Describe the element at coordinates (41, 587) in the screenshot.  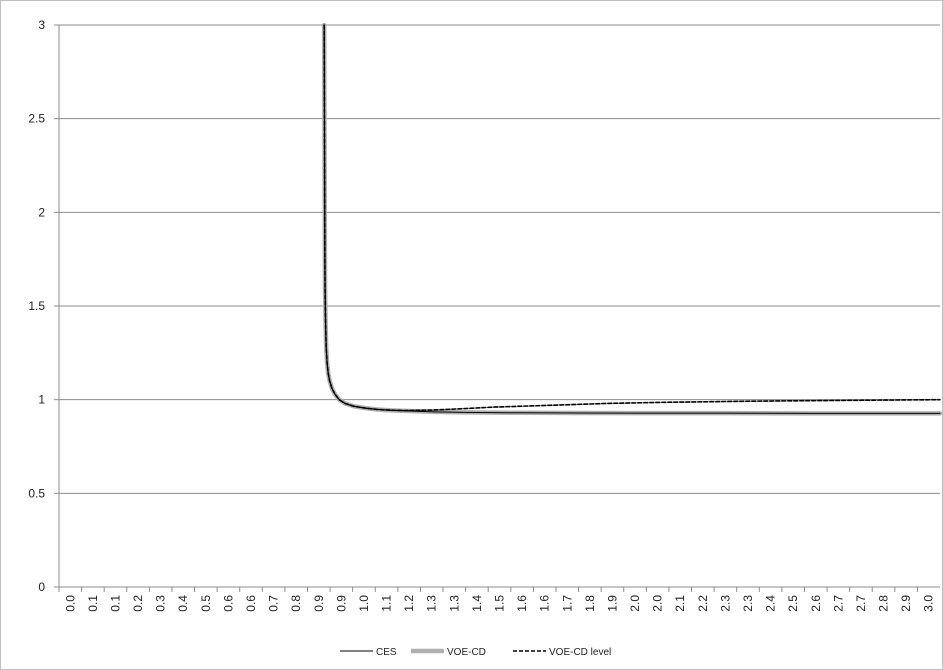
I see `y-tick-label-0: 0` at that location.